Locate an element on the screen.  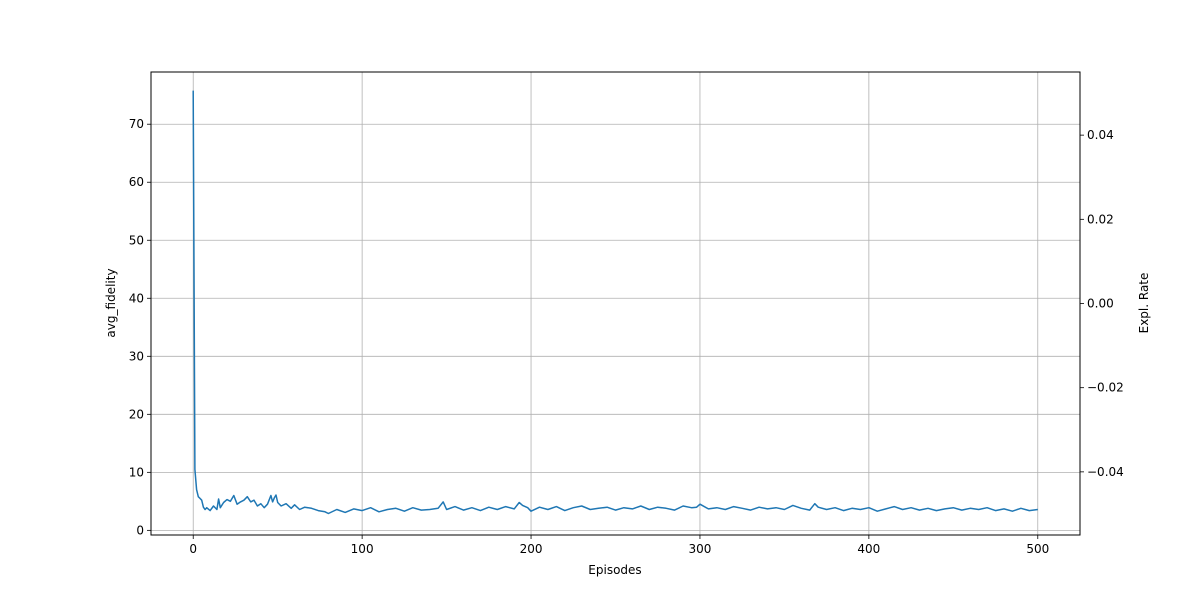
y-tick-label: 10 is located at coordinates (136, 472).